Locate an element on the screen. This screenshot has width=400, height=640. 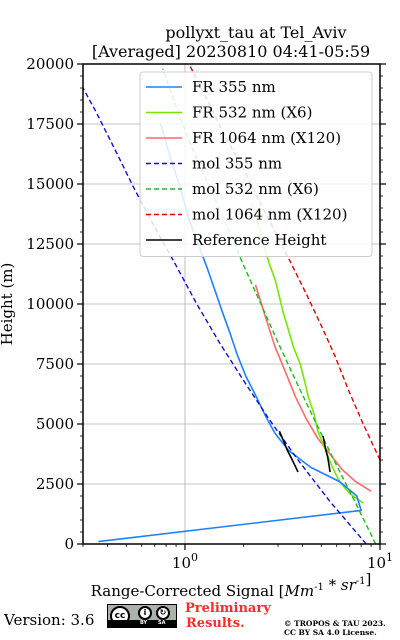
chart-title-line2: [Averaged] 20230810 04:41-05:59 is located at coordinates (231, 51).